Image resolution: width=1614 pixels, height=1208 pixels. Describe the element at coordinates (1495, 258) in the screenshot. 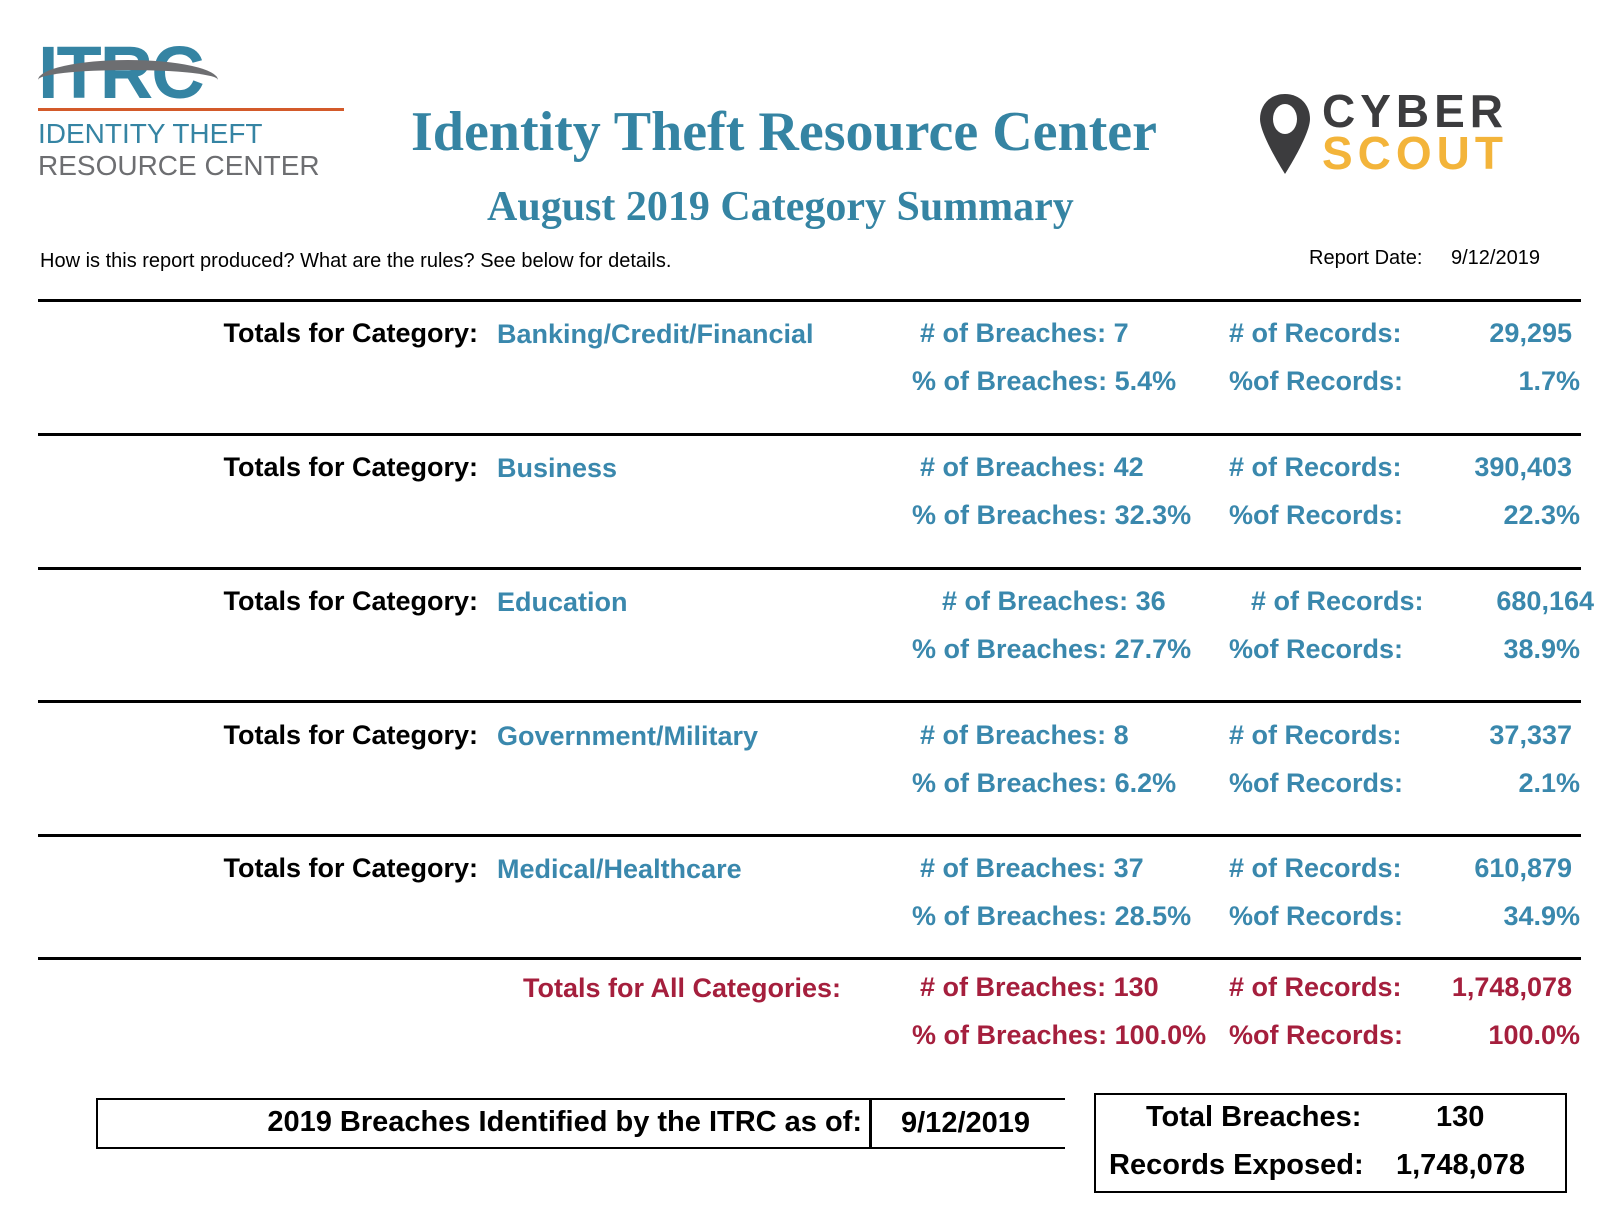

I see `report-date: 9/12/2019` at that location.